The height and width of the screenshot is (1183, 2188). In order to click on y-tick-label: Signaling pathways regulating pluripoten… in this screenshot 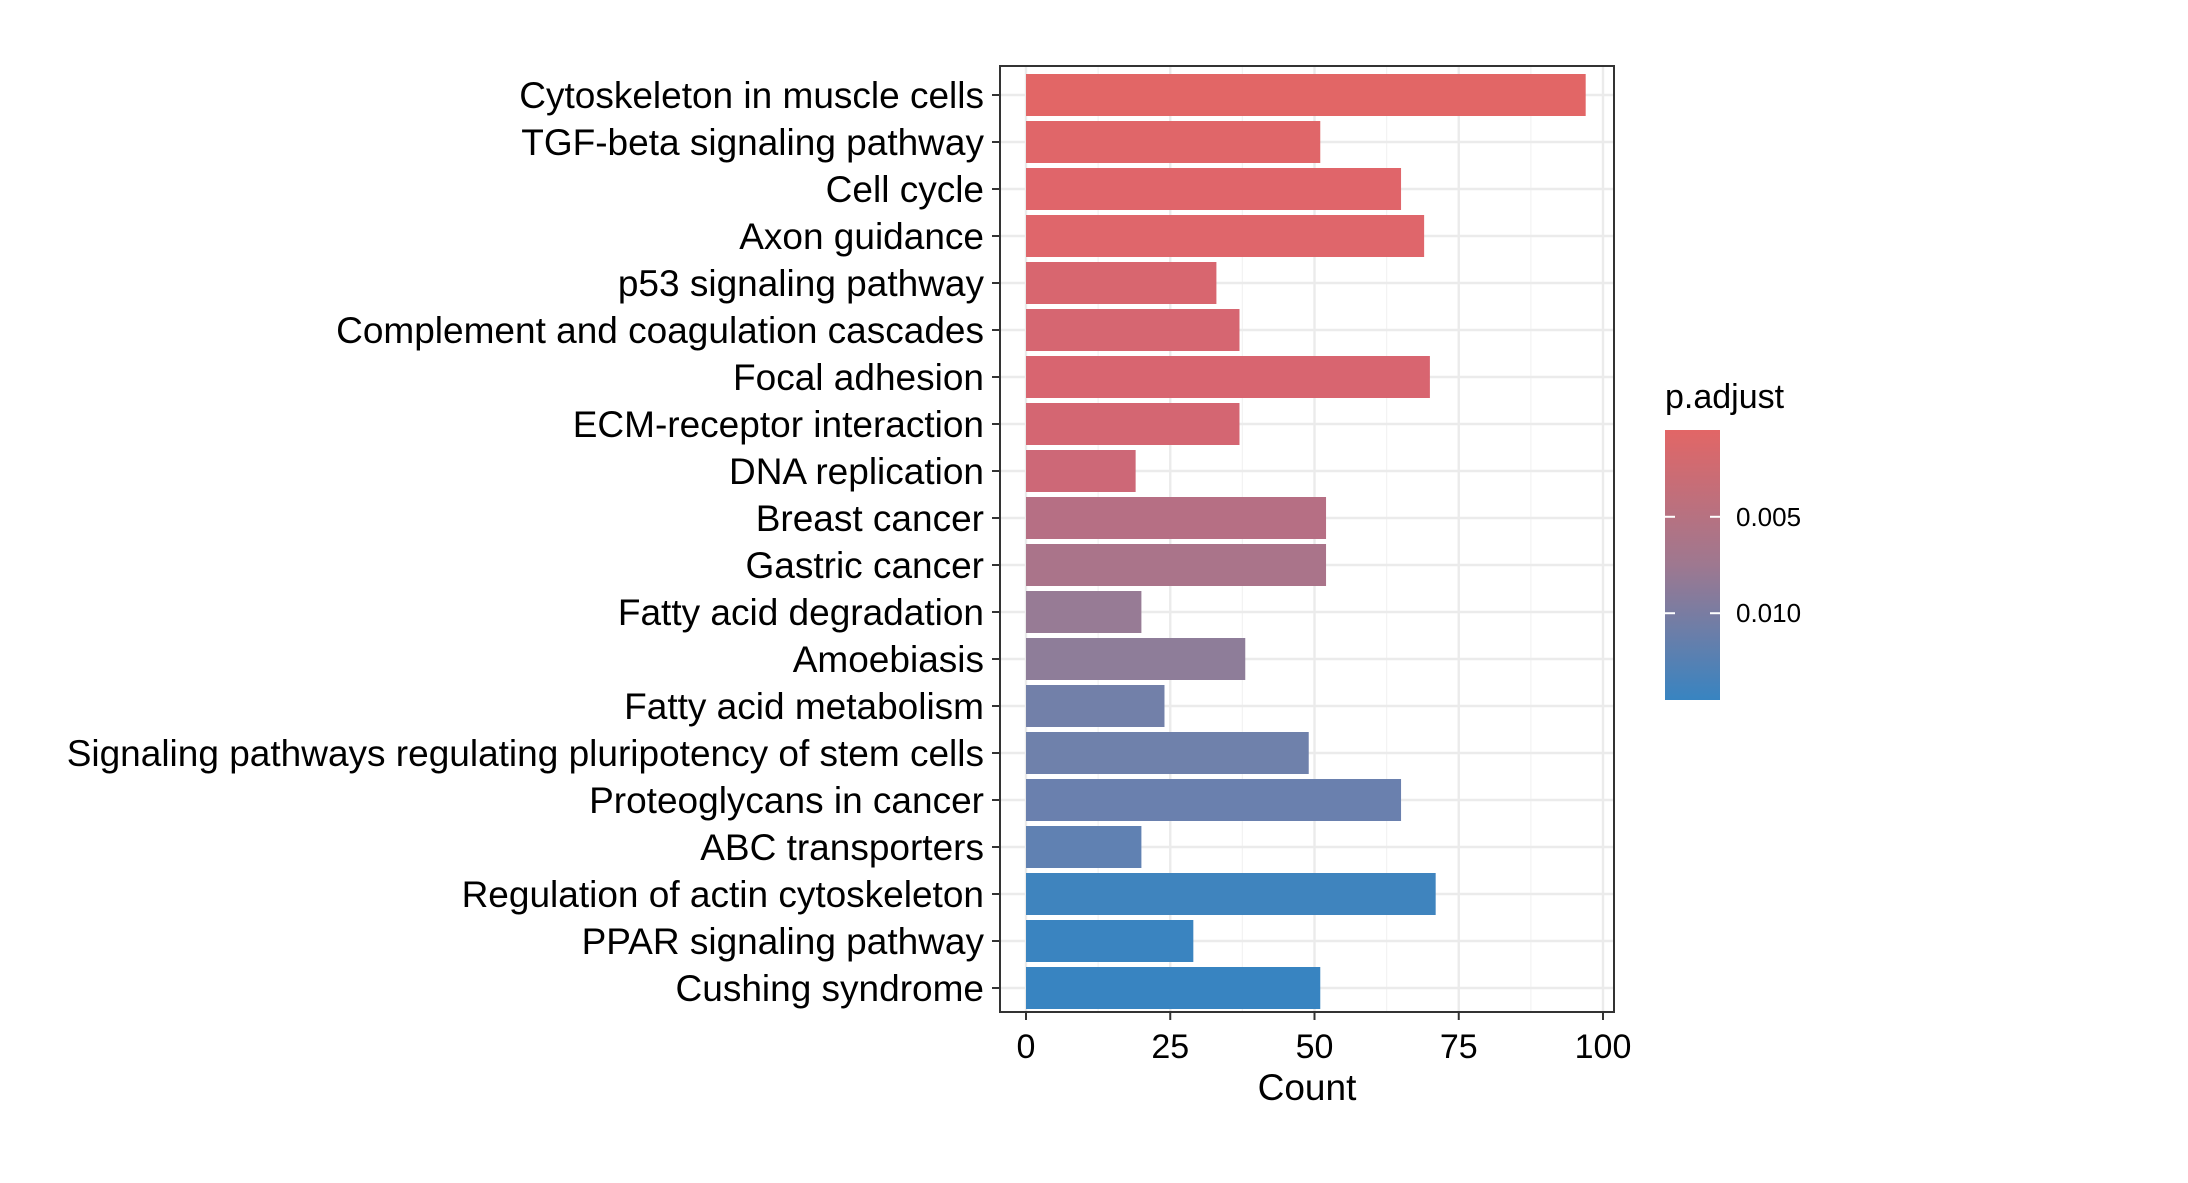, I will do `click(525, 753)`.